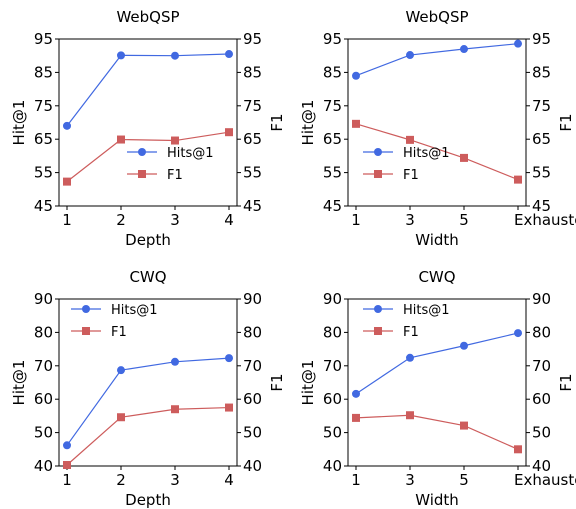 This screenshot has height=509, width=576. I want to click on y-tick-label-left: 95, so click(332, 39).